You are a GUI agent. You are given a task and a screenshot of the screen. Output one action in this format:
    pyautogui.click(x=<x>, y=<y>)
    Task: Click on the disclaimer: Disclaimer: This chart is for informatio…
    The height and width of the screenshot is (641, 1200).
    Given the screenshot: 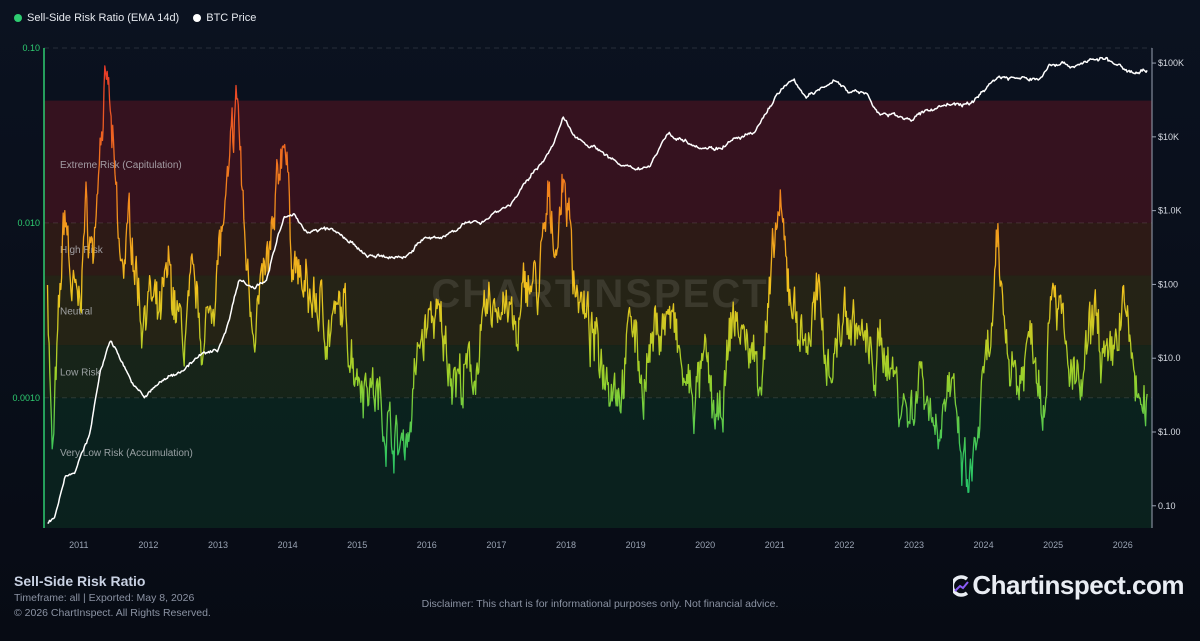 What is the action you would take?
    pyautogui.click(x=600, y=604)
    